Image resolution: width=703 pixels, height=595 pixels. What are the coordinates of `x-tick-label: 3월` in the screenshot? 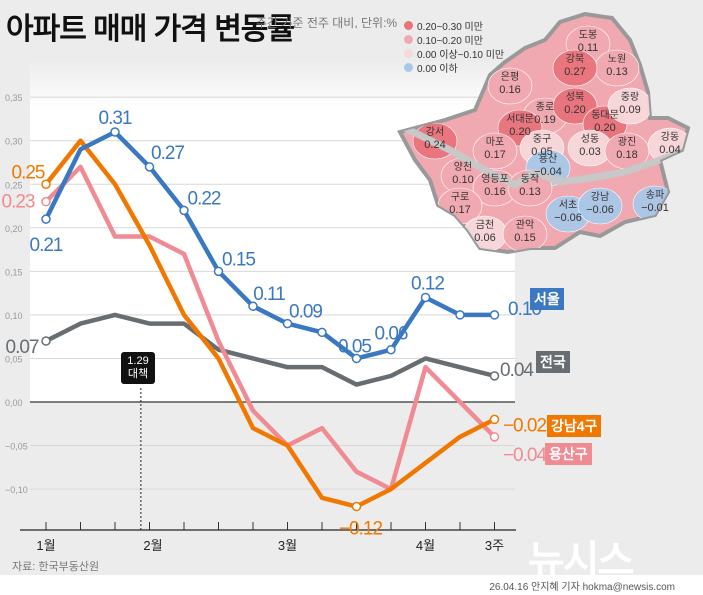 It's located at (287, 545).